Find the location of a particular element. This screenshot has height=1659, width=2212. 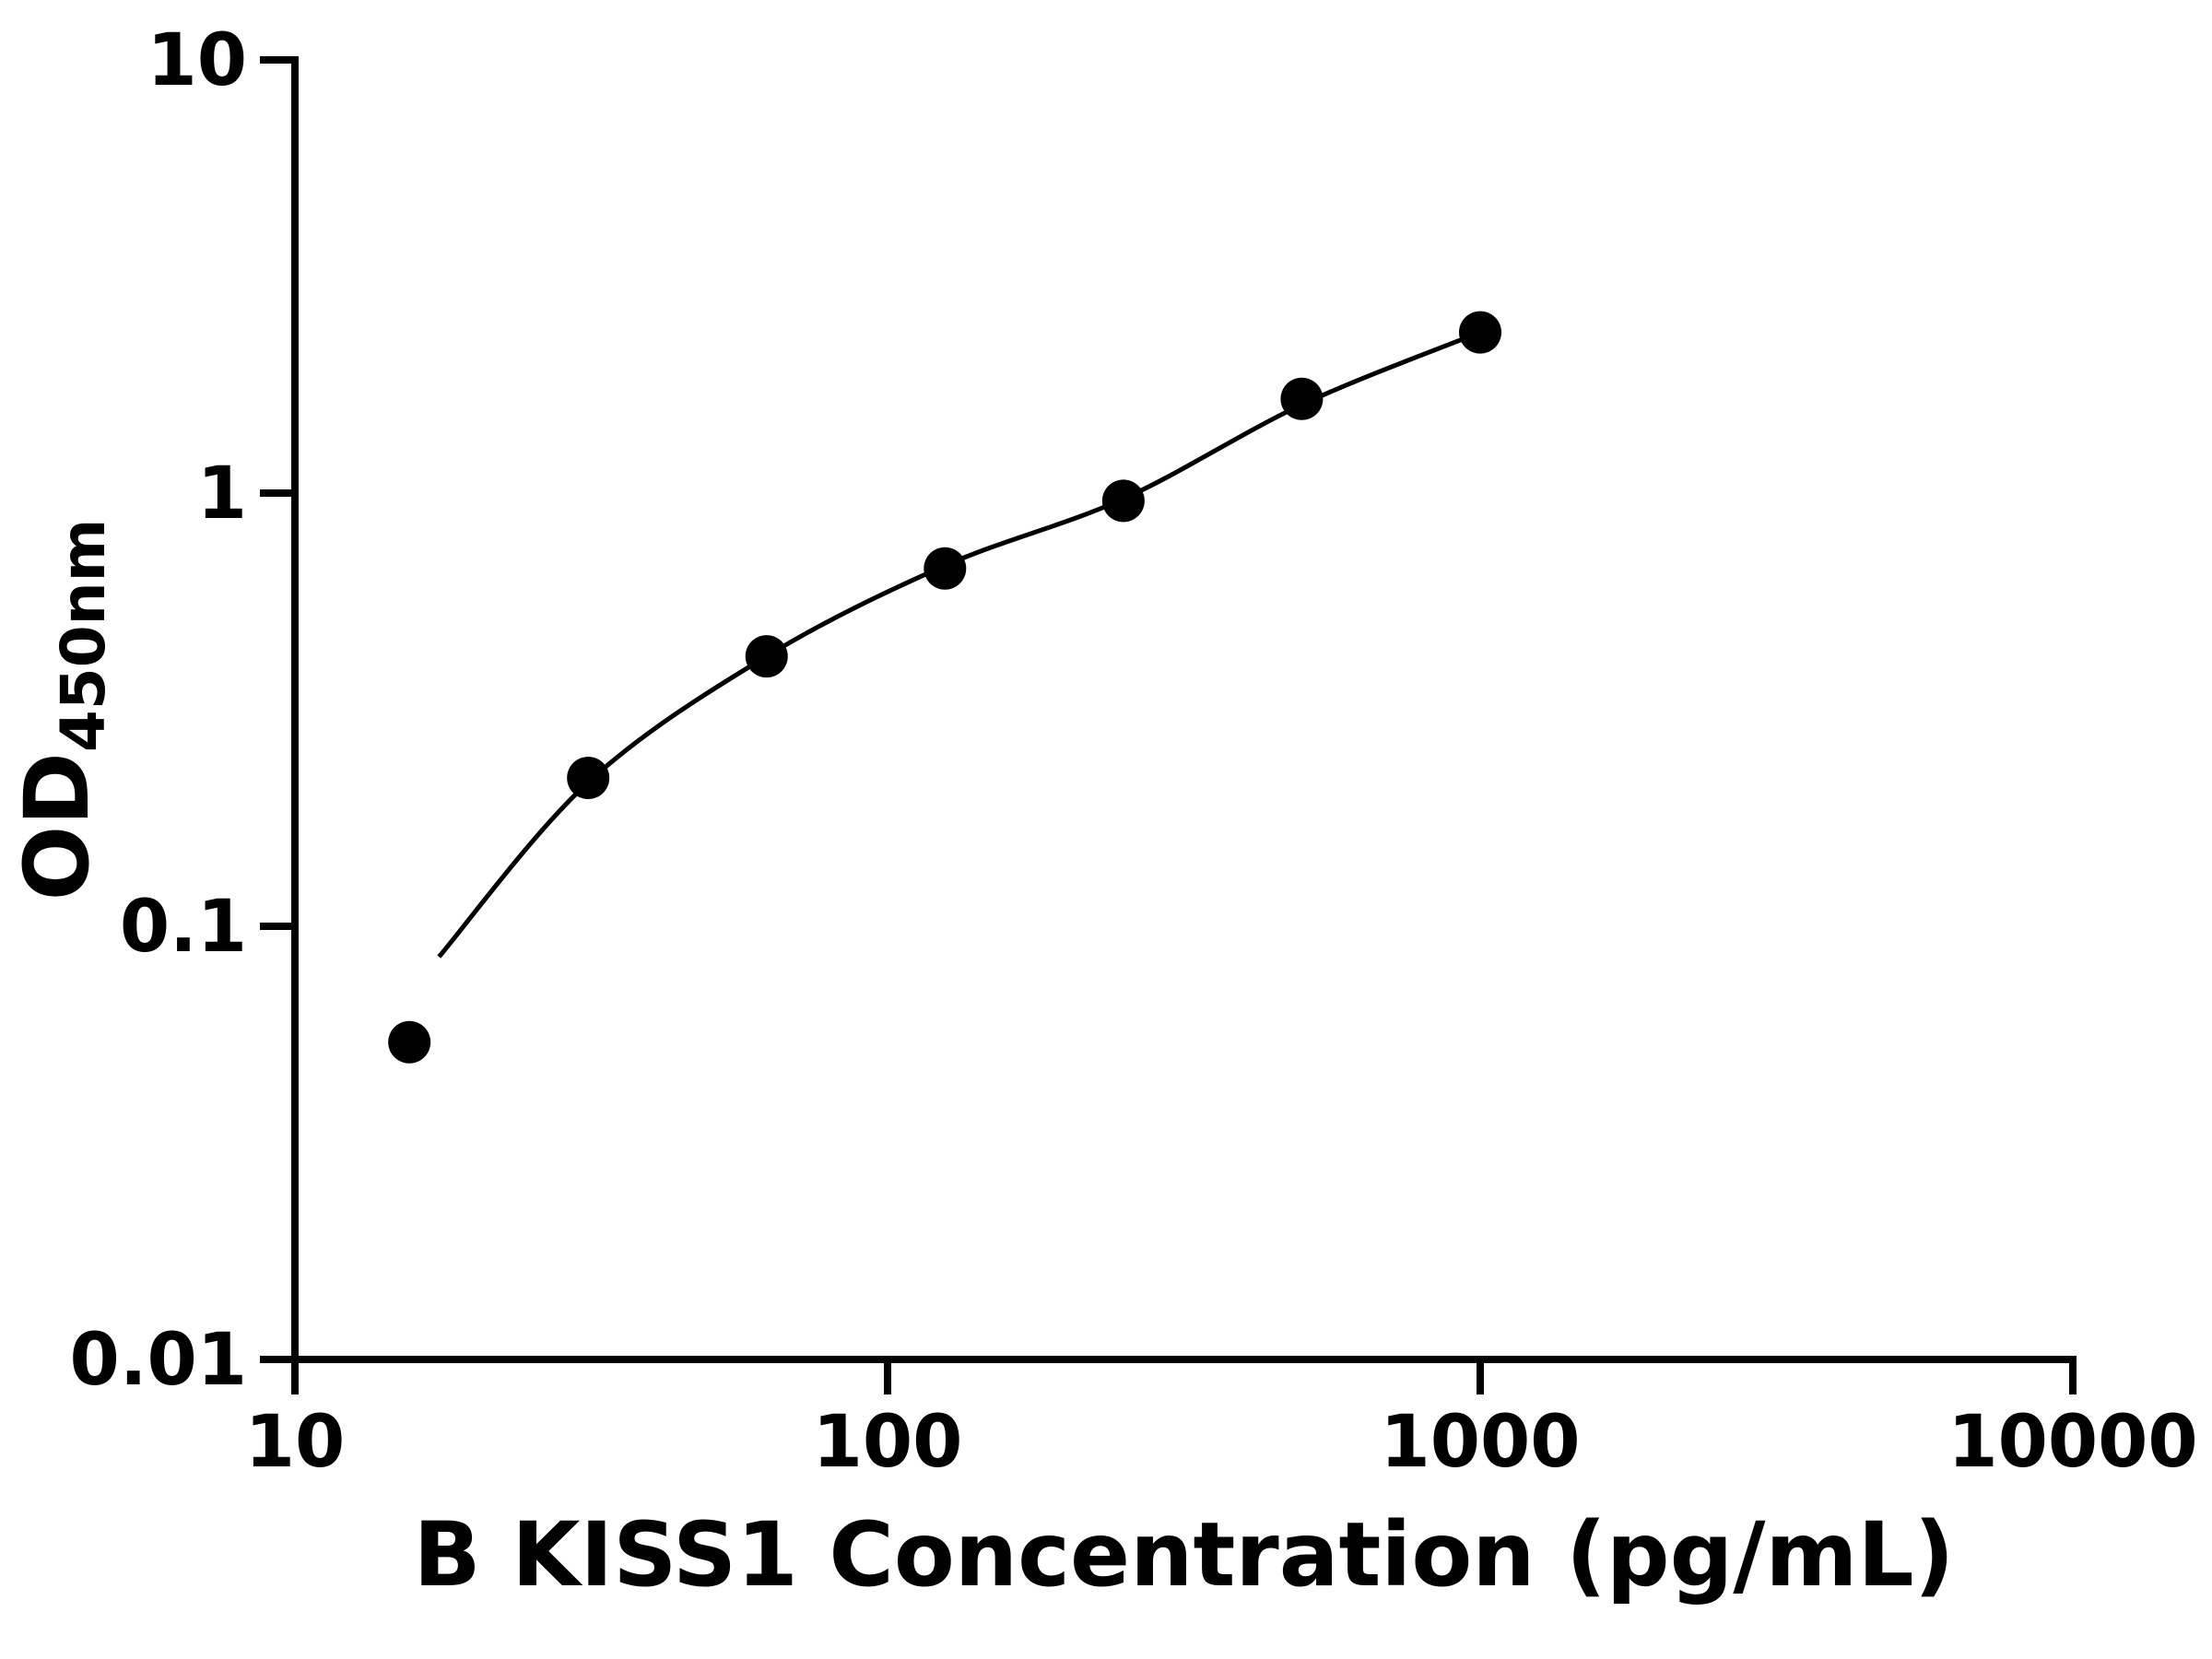

x-tick-label: 1000 is located at coordinates (1480, 1442).